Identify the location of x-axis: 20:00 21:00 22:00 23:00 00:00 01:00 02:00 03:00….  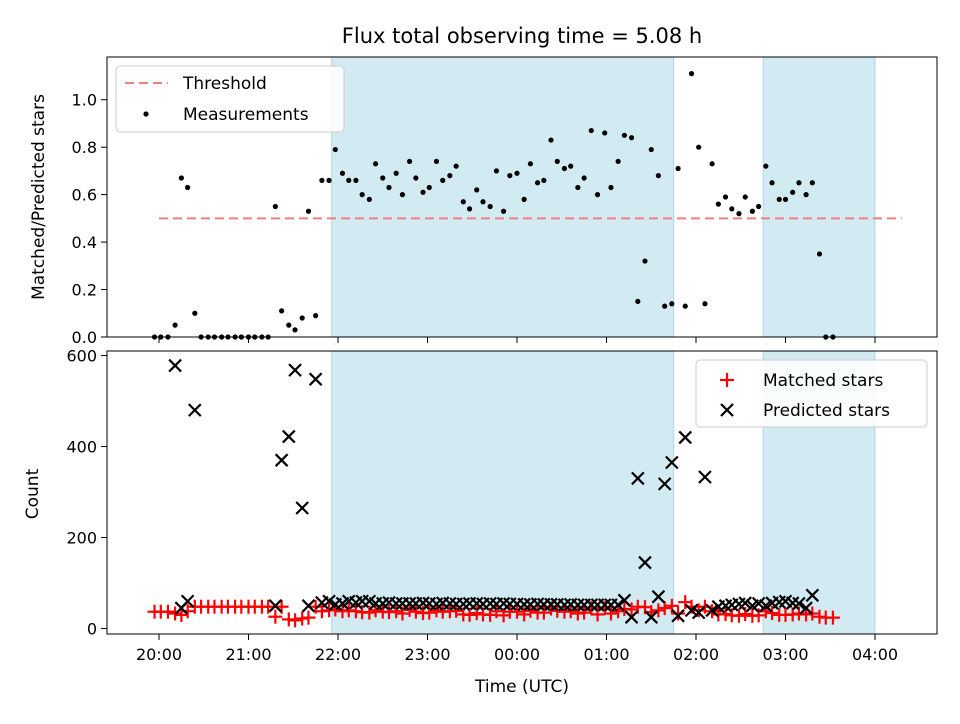
(517, 649).